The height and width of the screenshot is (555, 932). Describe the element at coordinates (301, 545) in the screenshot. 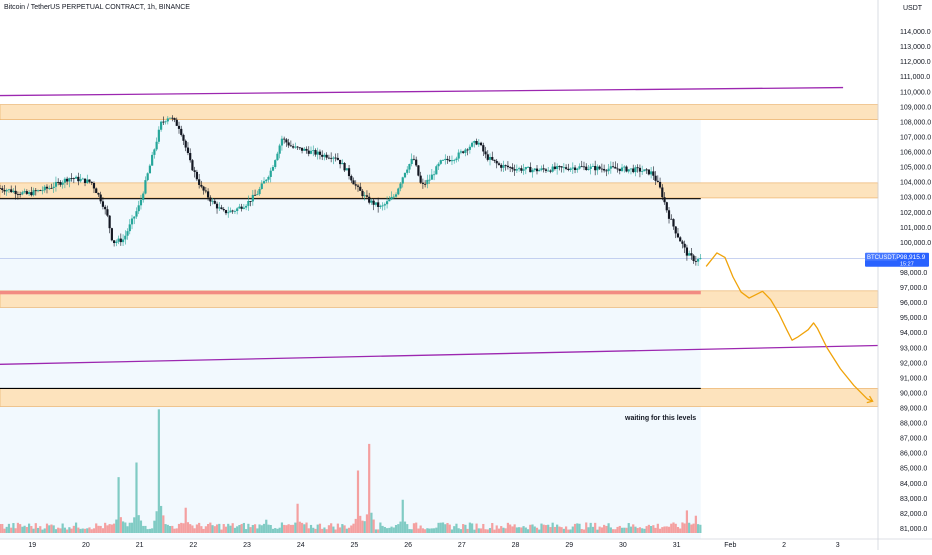

I see `x-tick-label: 24` at that location.